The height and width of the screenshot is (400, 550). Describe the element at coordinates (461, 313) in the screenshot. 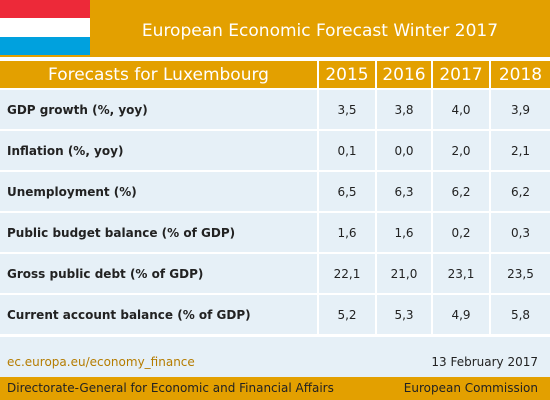

I see `cell-value: 4,9` at that location.